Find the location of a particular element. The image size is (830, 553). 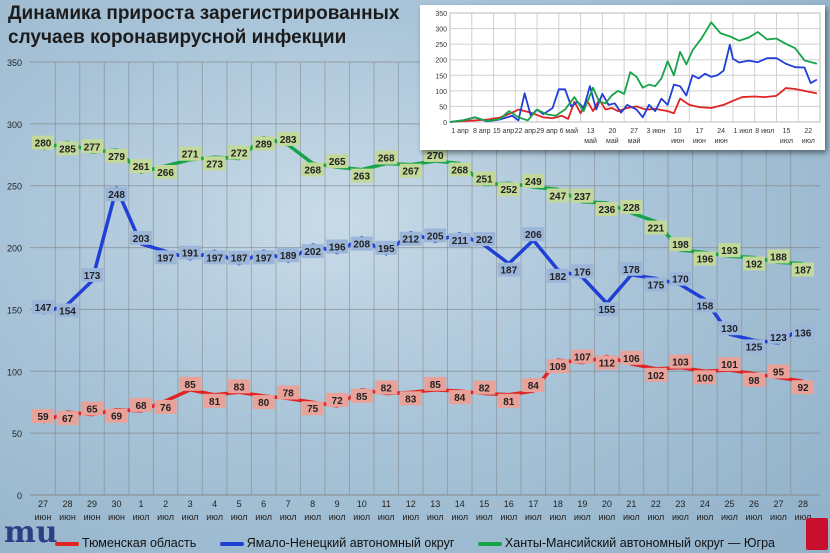

y-tick-label: 250 is located at coordinates (441, 45).